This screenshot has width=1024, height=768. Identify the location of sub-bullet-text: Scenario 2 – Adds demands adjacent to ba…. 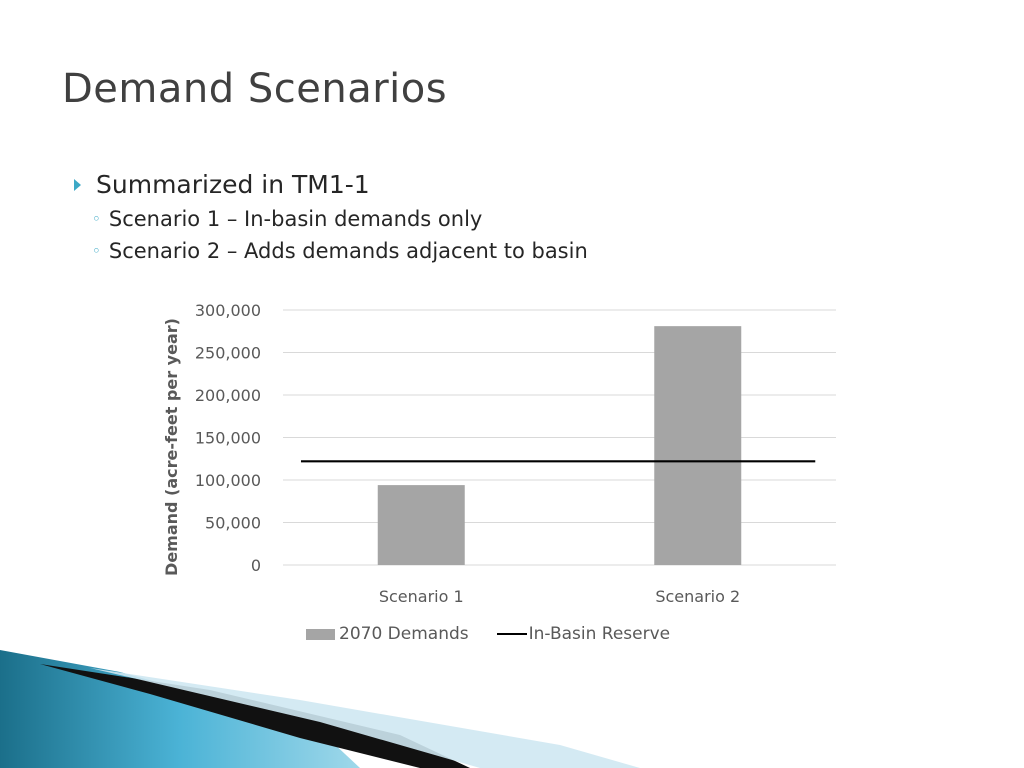
(348, 251).